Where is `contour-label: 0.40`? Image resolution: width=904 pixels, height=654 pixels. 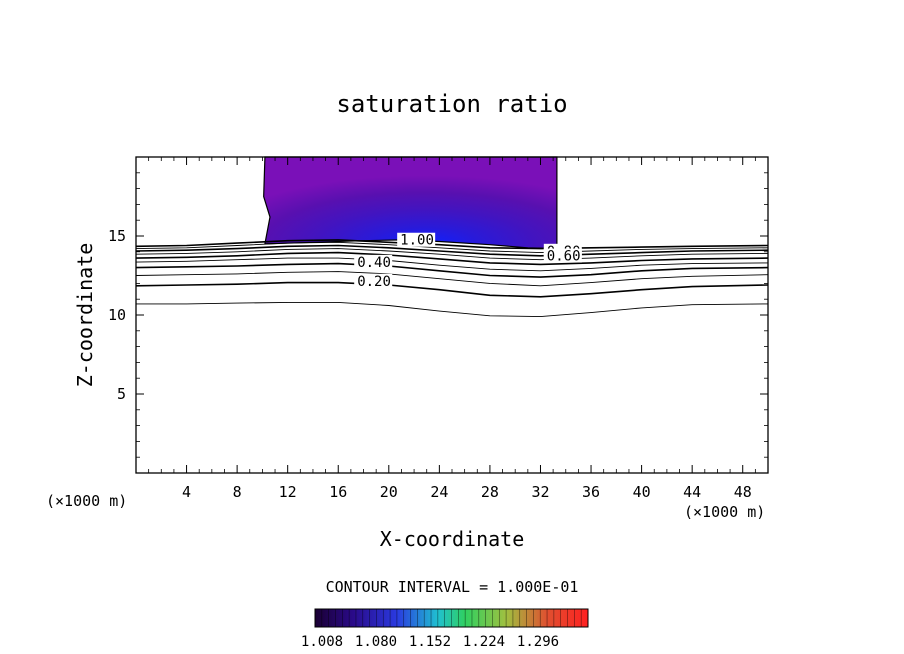 contour-label: 0.40 is located at coordinates (374, 263).